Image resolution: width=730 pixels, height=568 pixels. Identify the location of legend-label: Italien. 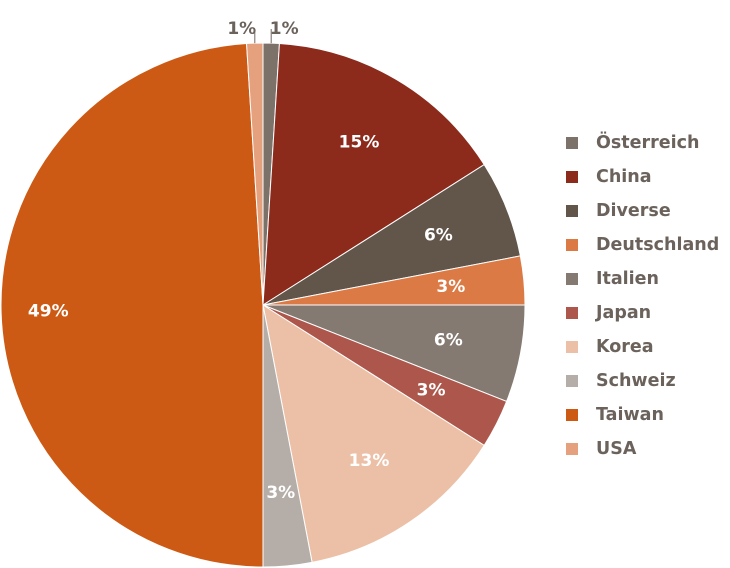
(628, 279).